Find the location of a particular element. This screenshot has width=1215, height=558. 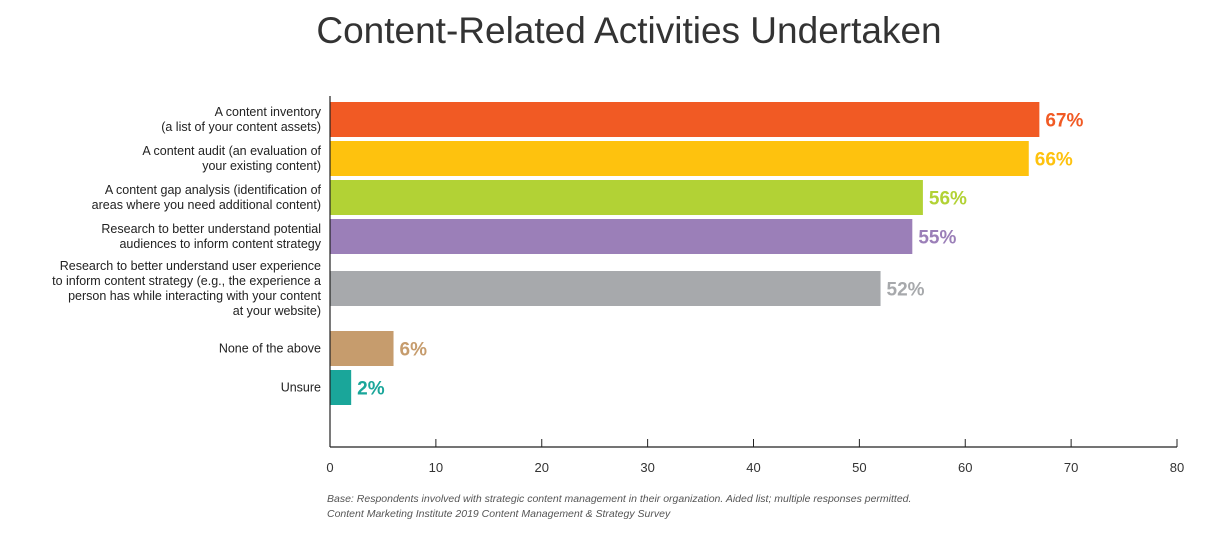

category-label-line: A content inventory is located at coordinates (268, 112).